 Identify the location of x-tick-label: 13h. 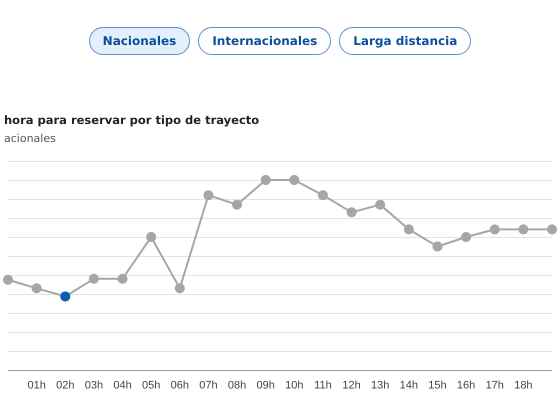
(380, 386).